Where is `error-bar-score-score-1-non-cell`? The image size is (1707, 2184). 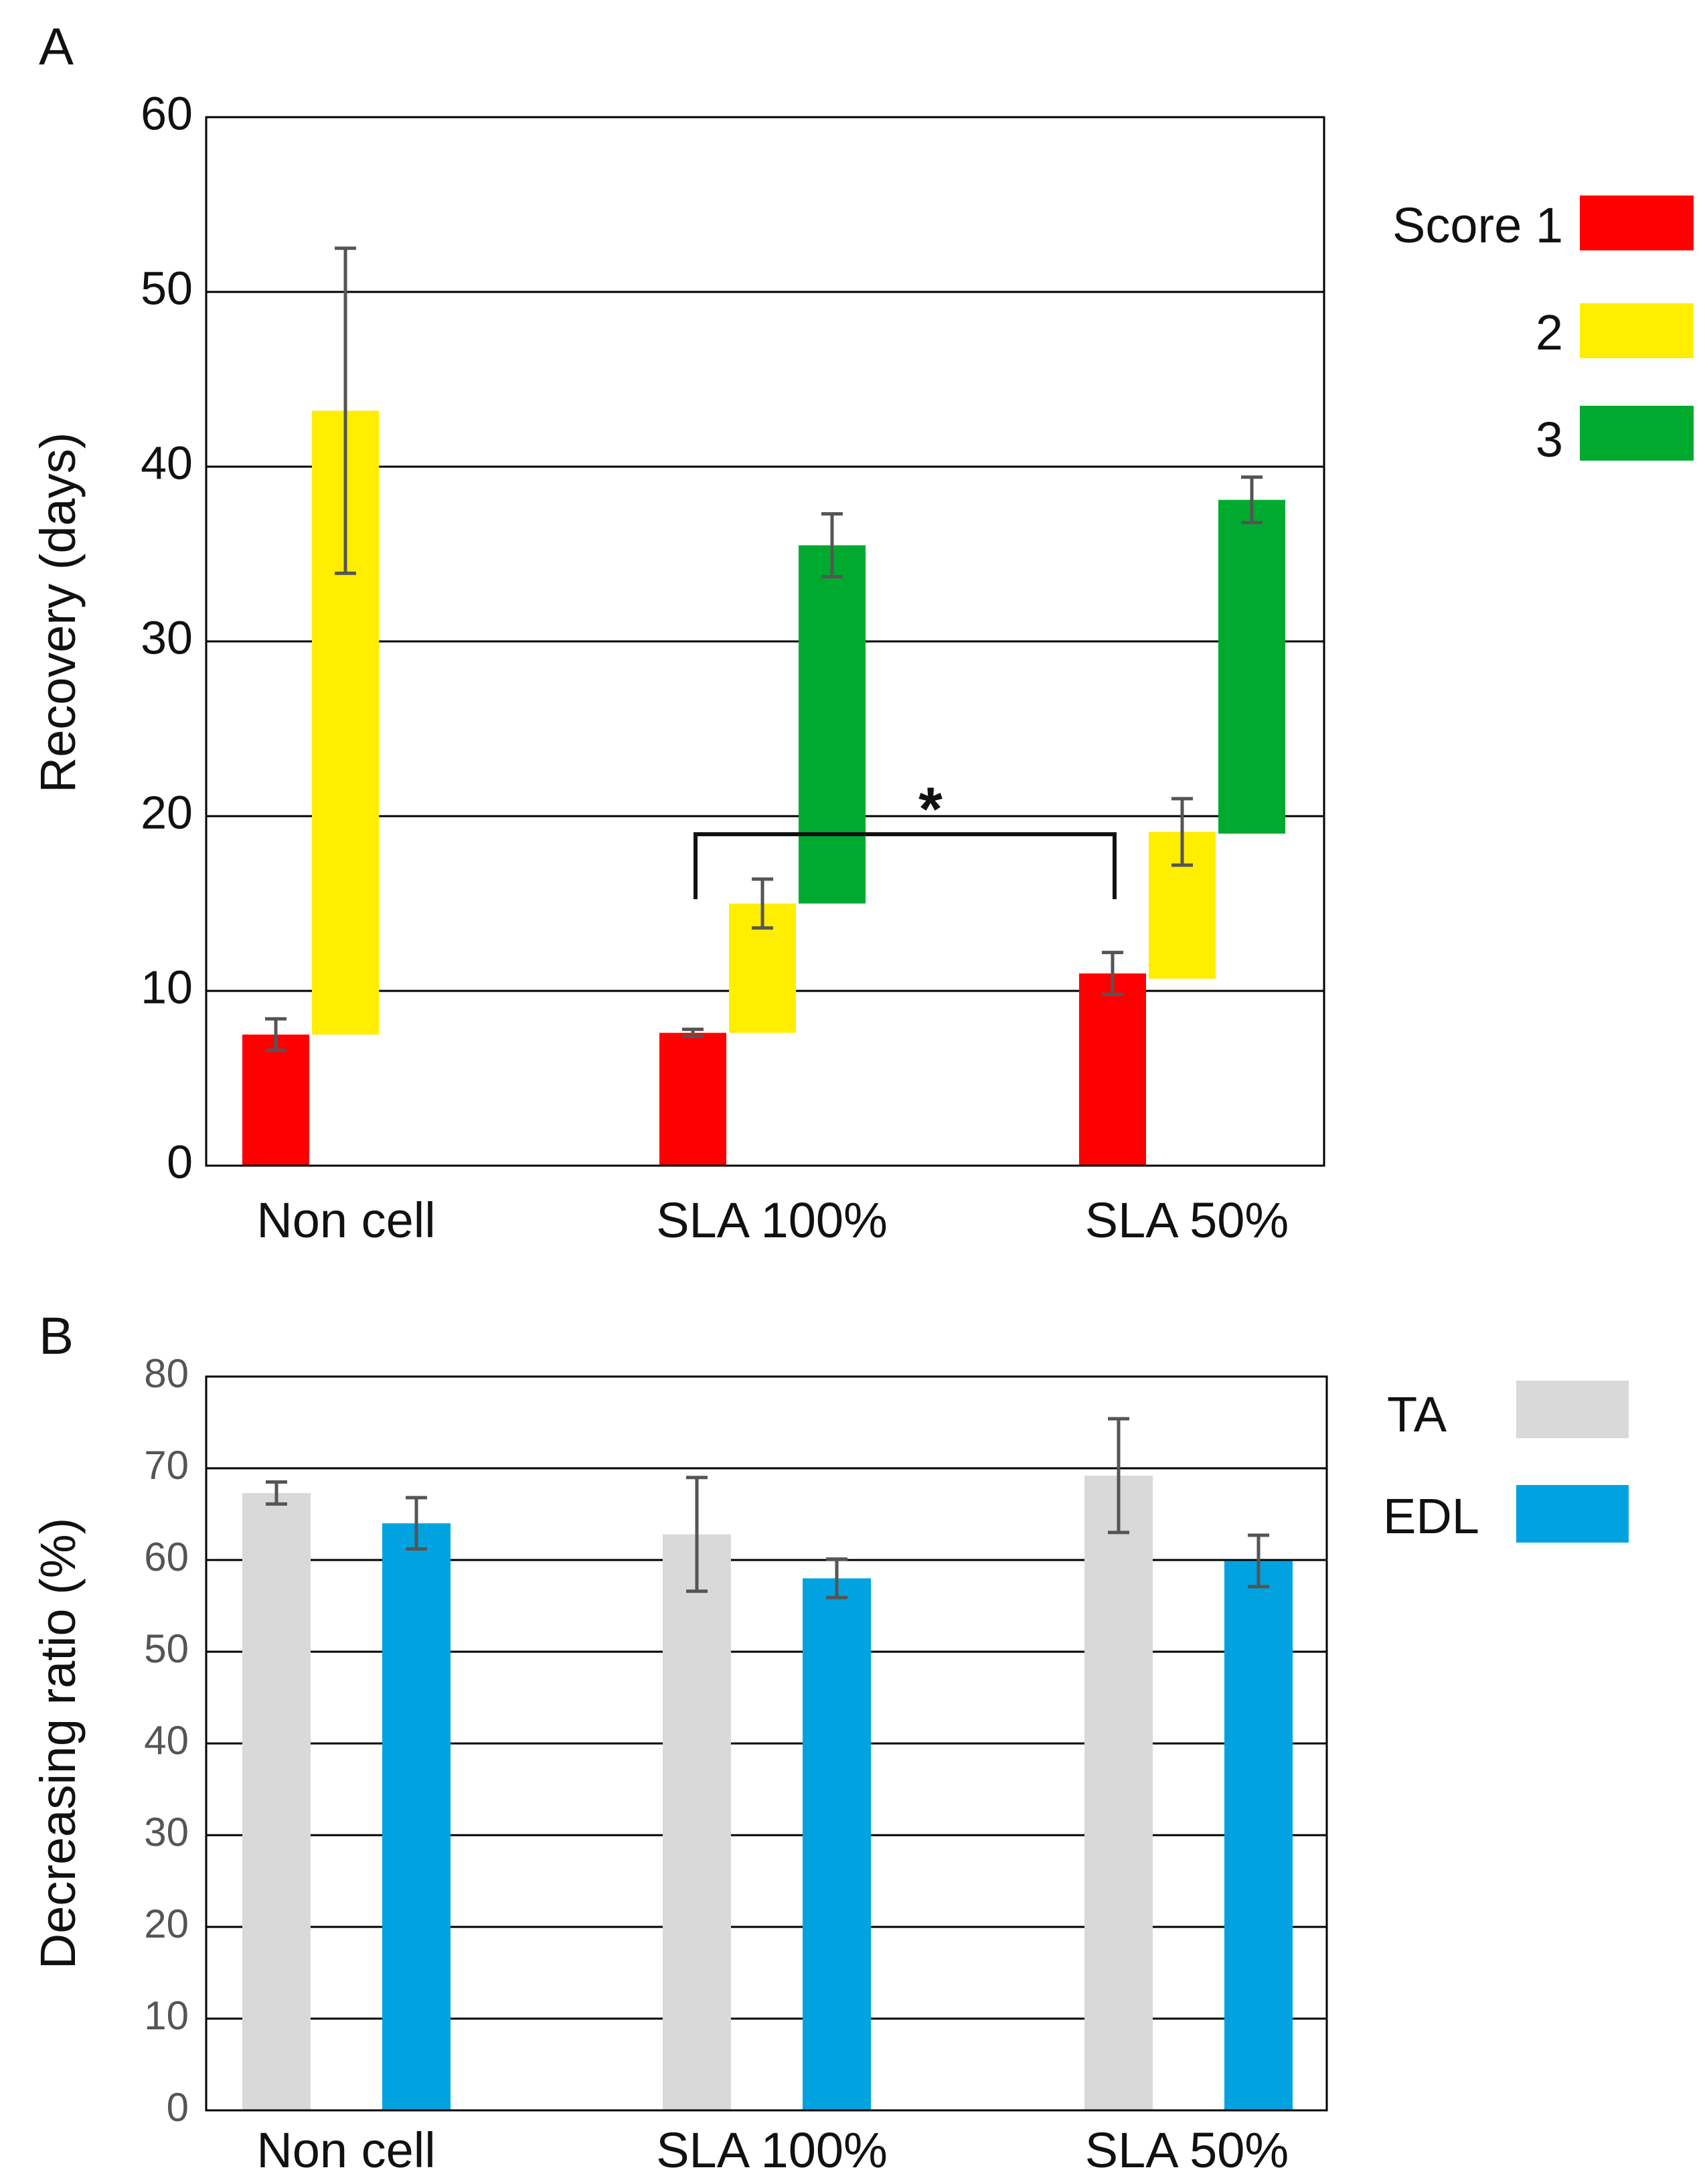
error-bar-score-score-1-non-cell is located at coordinates (276, 1034).